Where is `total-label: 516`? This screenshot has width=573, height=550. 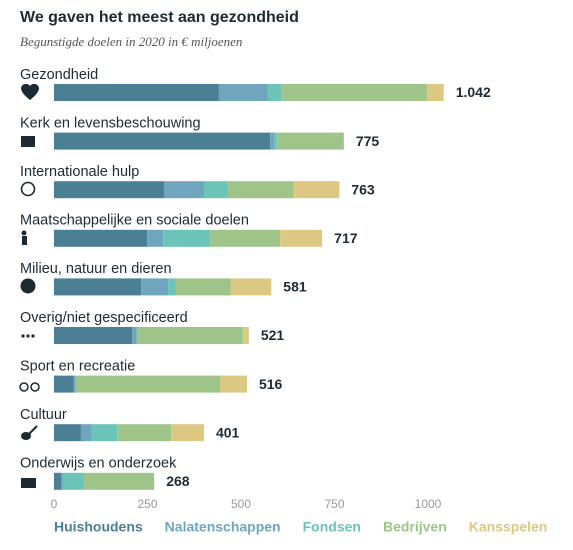 total-label: 516 is located at coordinates (271, 384).